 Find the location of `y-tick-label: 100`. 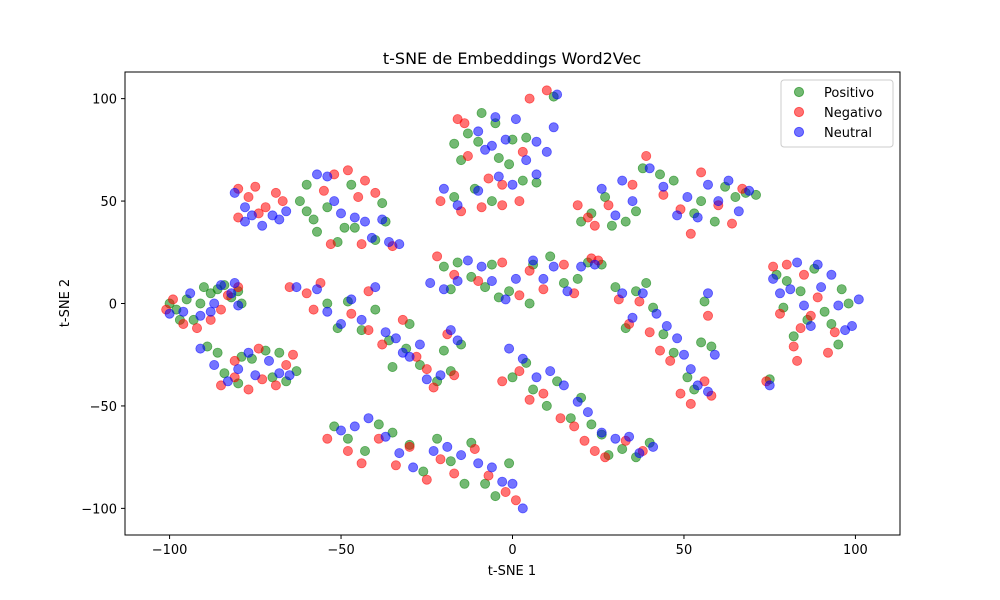

y-tick-label: 100 is located at coordinates (104, 100).